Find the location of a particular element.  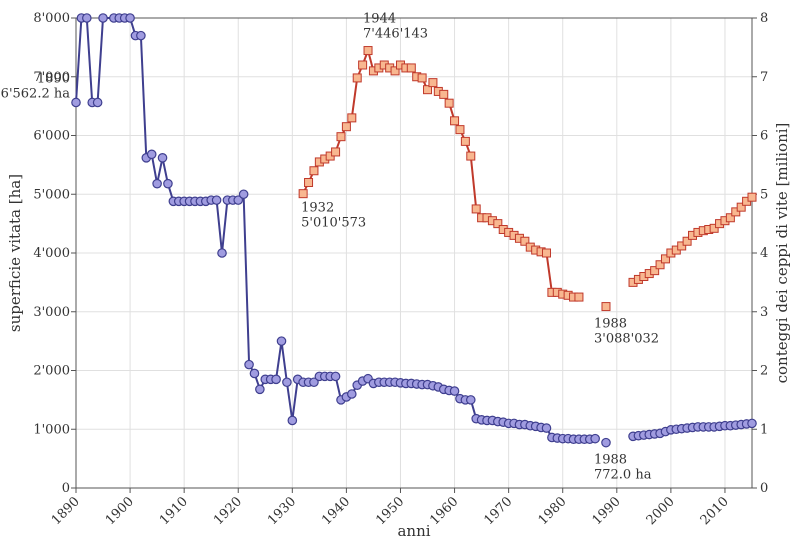

y2-tick-label: 3 is located at coordinates (764, 312).